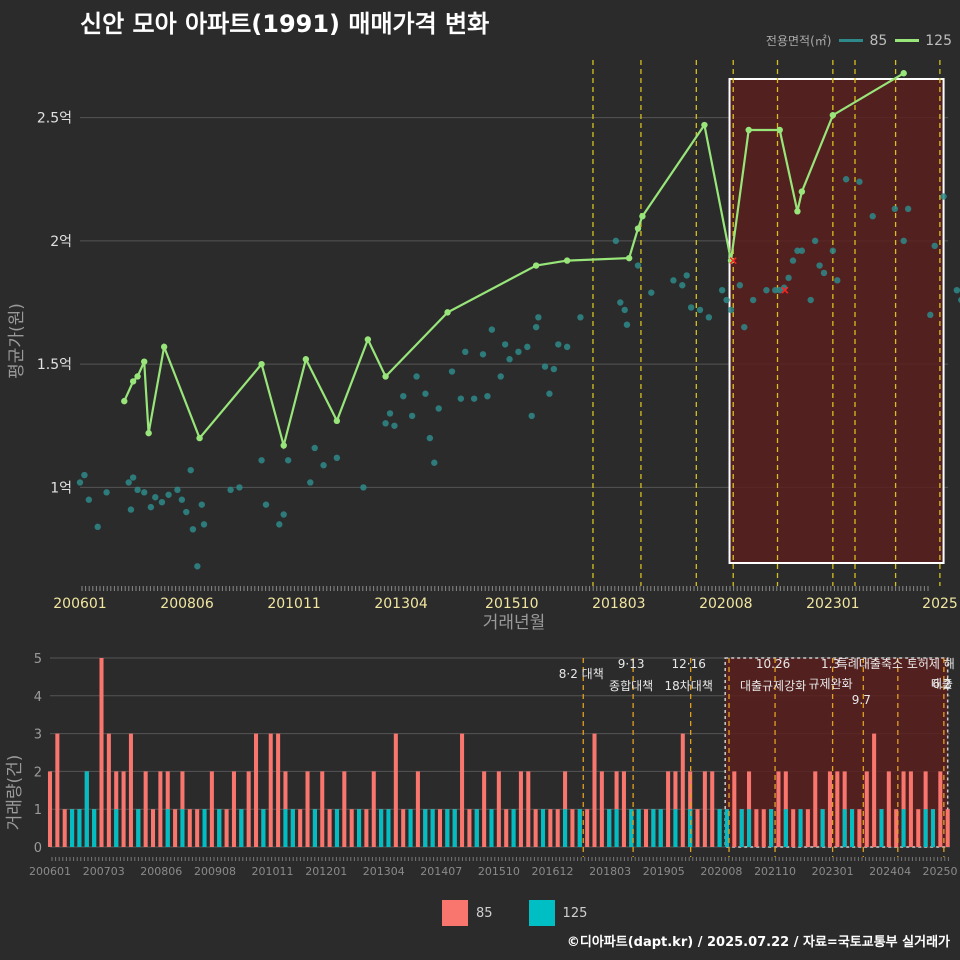 The width and height of the screenshot is (960, 960). Describe the element at coordinates (575, 913) in the screenshot. I see `bar-legend-label-125: 125` at that location.